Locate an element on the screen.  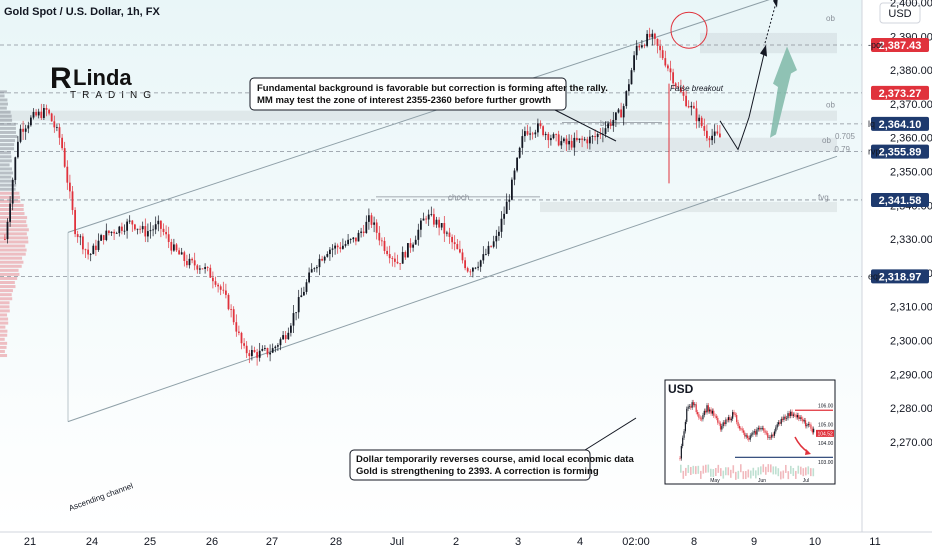
choch-label: choch is located at coordinates (458, 197).